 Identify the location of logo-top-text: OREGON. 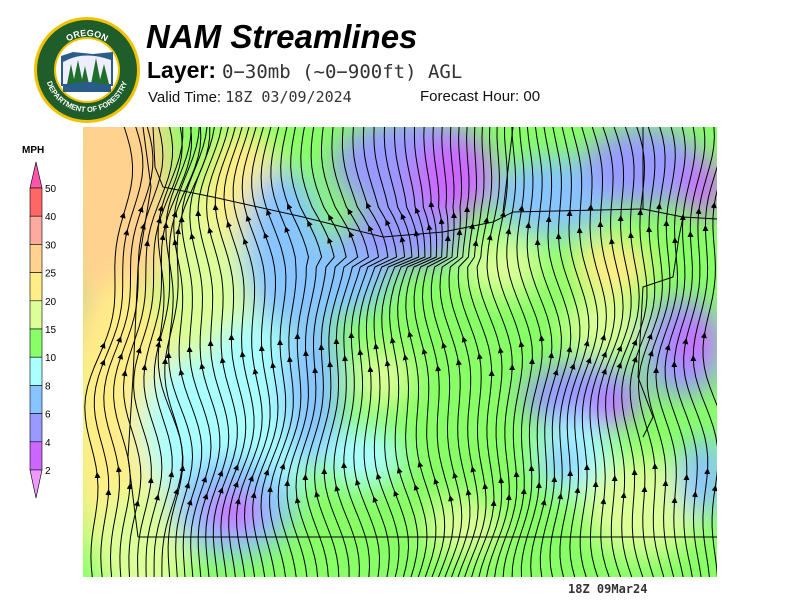
(86, 36).